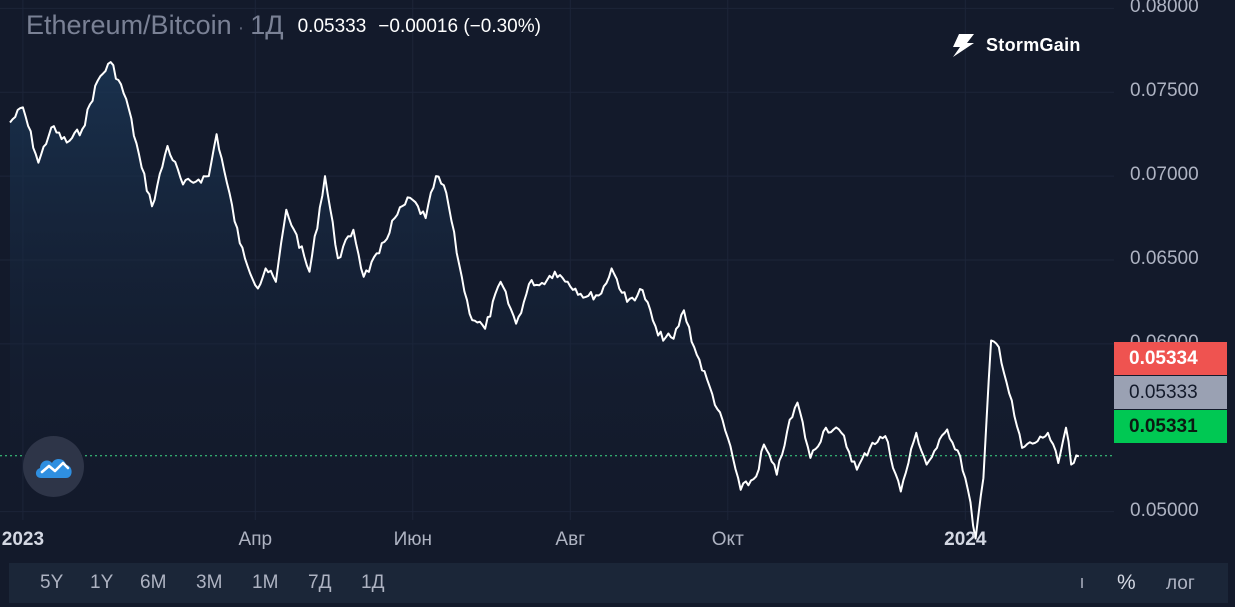  What do you see at coordinates (153, 582) in the screenshot?
I see `range-6m-button: 6M` at bounding box center [153, 582].